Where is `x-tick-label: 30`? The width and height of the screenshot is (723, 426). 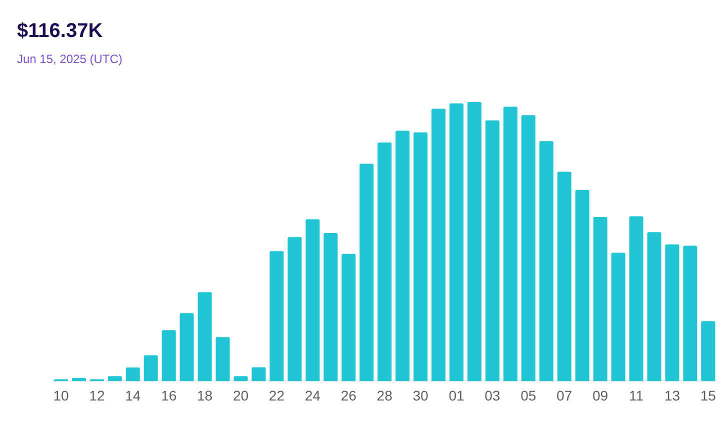
x-tick-label: 30 is located at coordinates (420, 395).